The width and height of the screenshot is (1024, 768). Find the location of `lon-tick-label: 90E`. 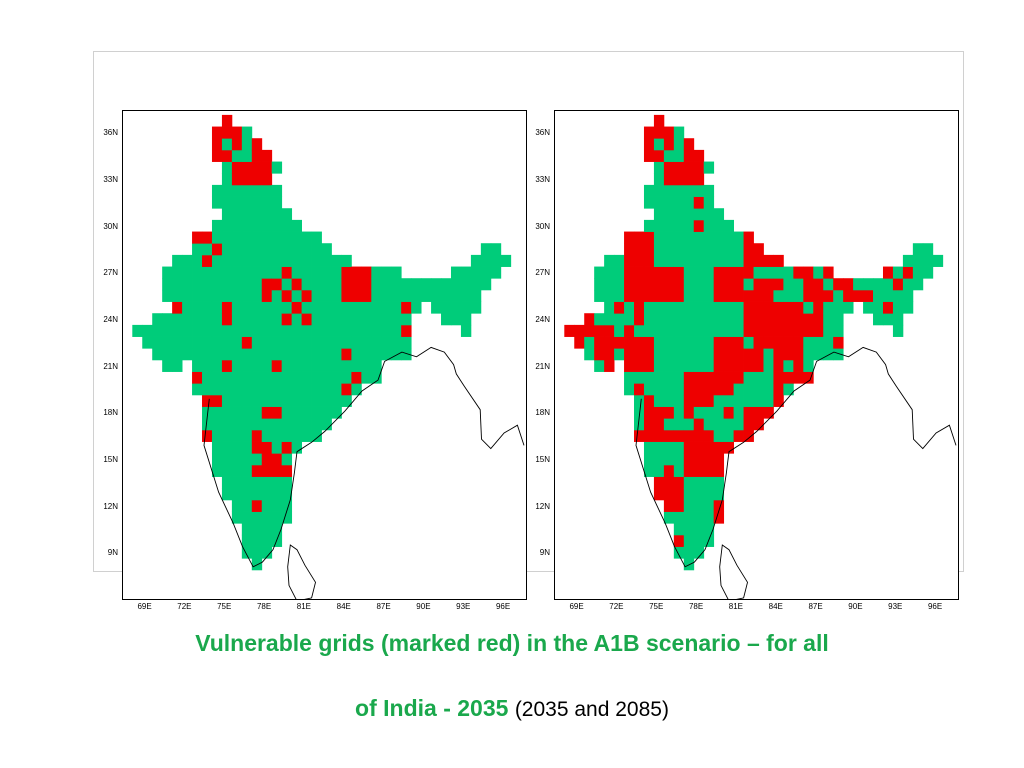

lon-tick-label: 90E is located at coordinates (855, 606).